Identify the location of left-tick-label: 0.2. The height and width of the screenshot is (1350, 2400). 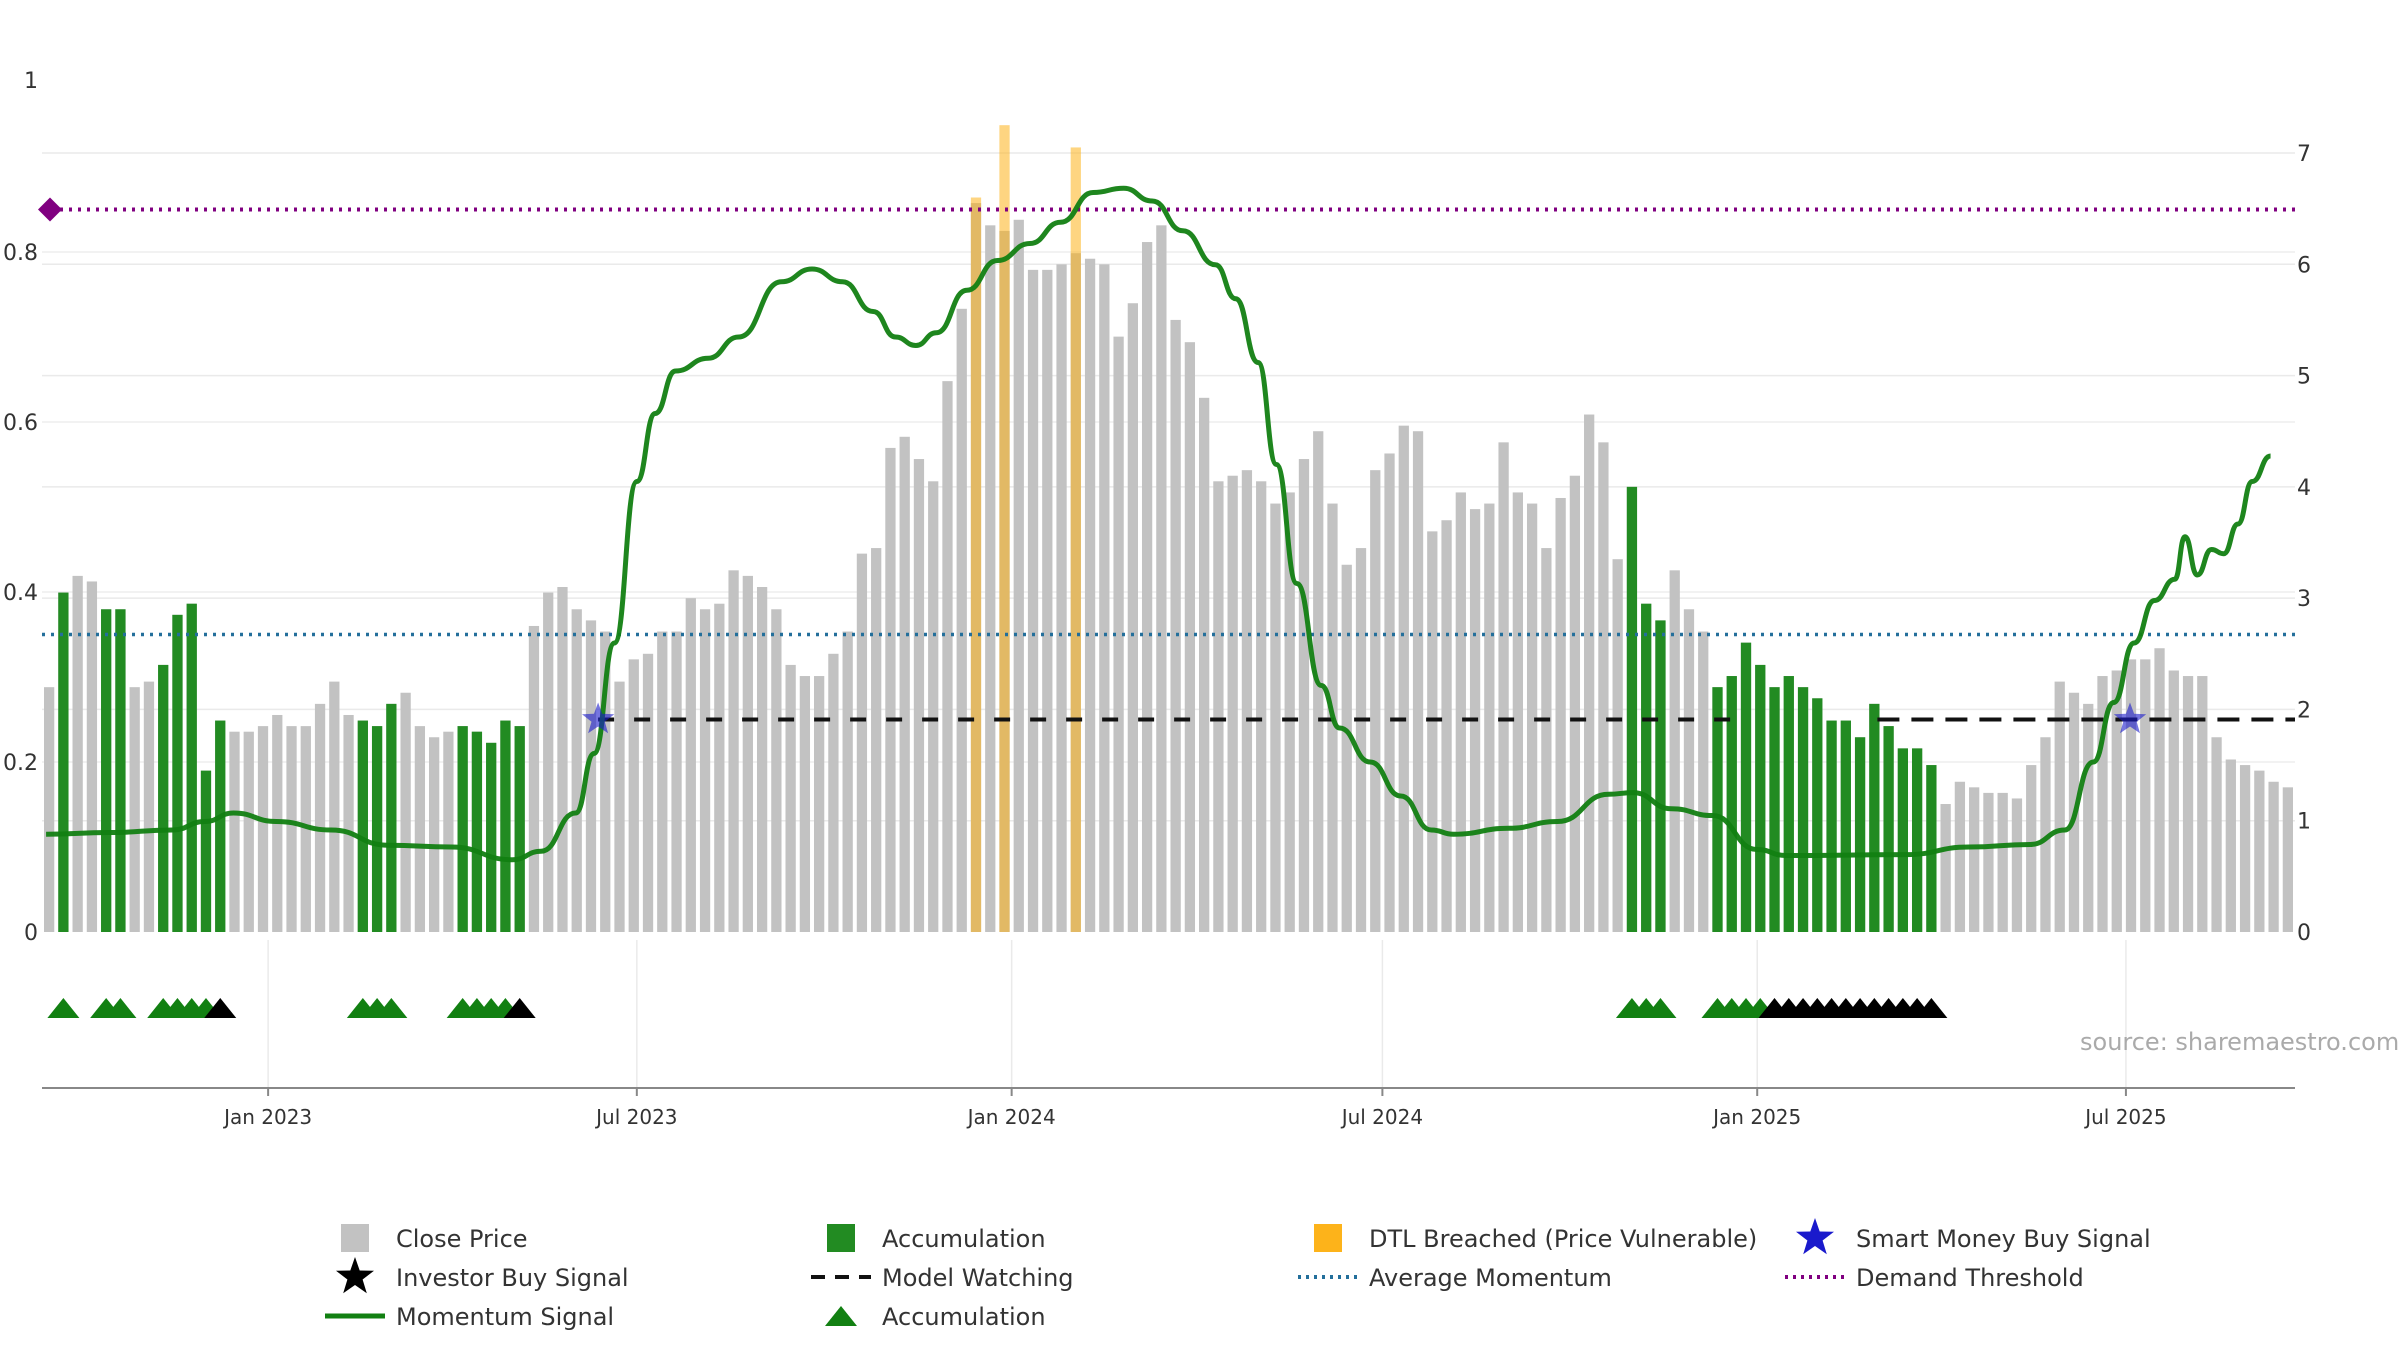
(20, 763).